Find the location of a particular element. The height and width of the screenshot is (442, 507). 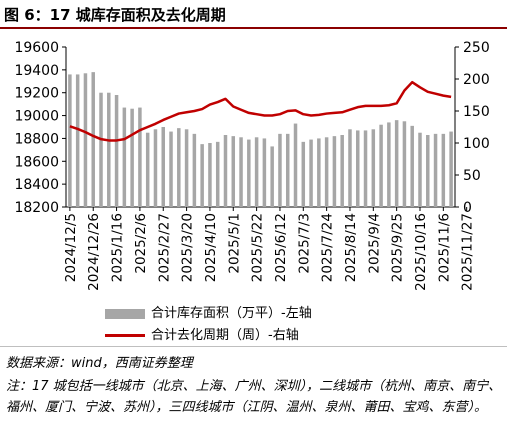

x-tick-label: 2025/4/10 is located at coordinates (211, 247).